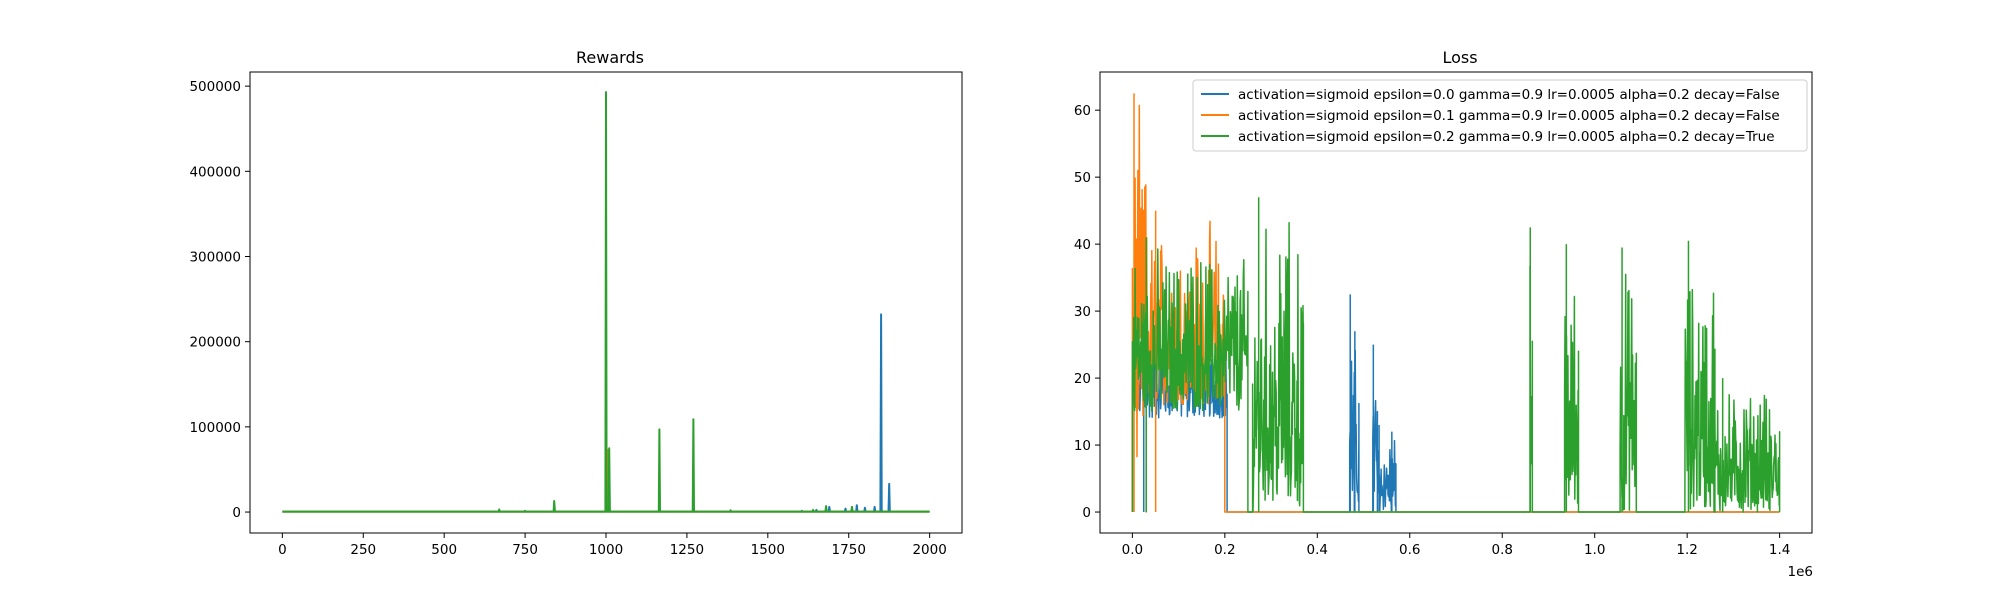 Image resolution: width=2000 pixels, height=604 pixels. Describe the element at coordinates (236, 513) in the screenshot. I see `rewards-y-tick-label: 0` at that location.